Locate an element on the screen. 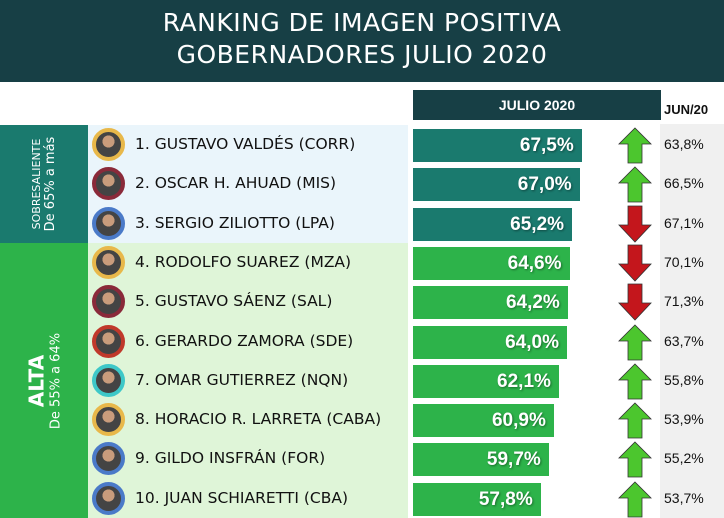 Image resolution: width=724 pixels, height=518 pixels. previous-value: 66,5% is located at coordinates (684, 183).